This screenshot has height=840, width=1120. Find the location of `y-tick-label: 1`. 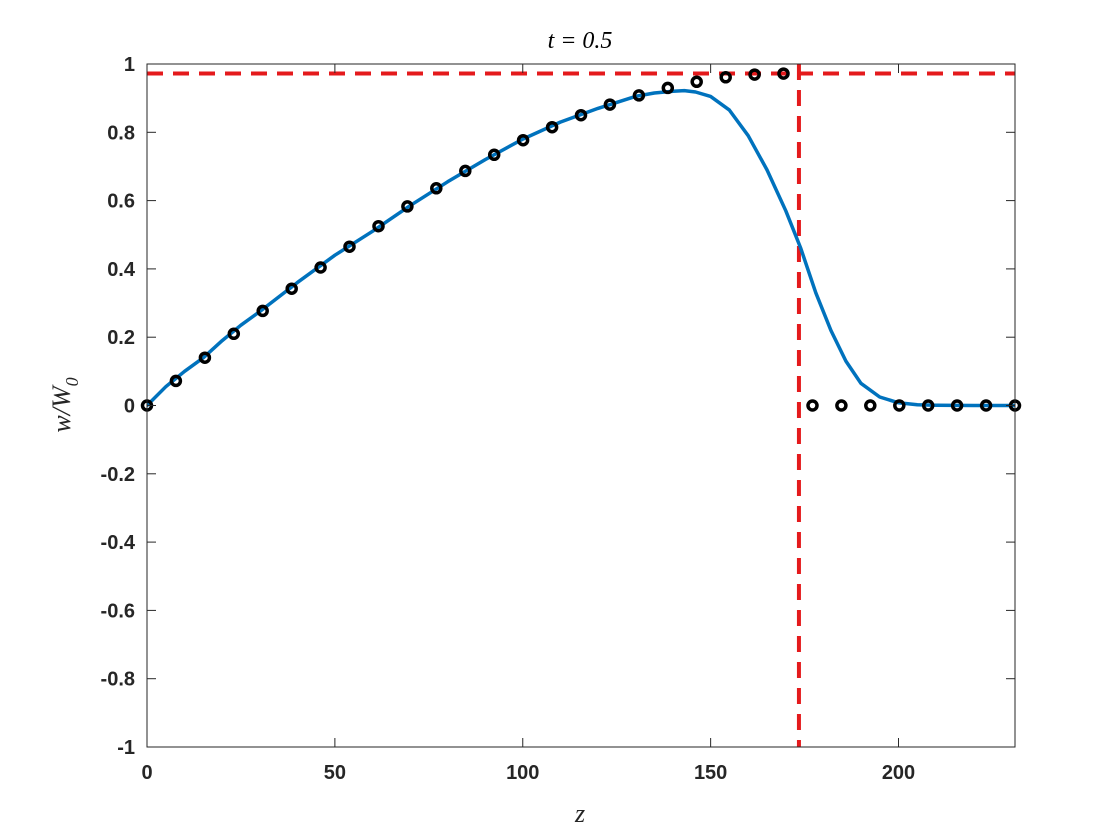

y-tick-label: 1 is located at coordinates (129, 65).